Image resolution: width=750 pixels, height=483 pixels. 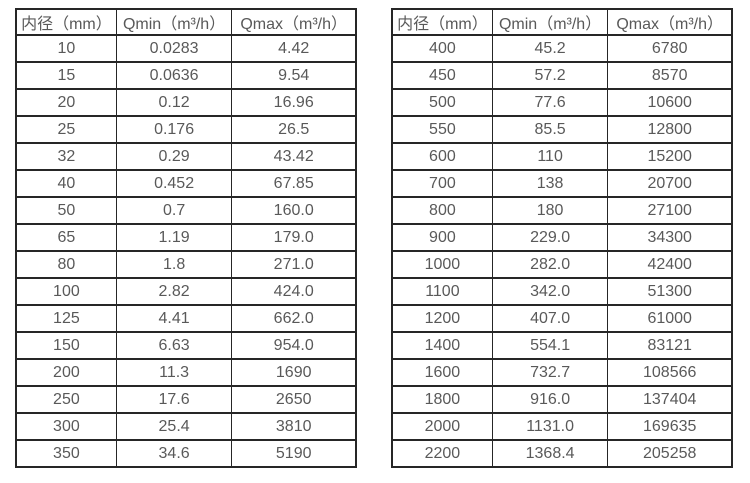 I want to click on table-row: 250 17.6 2650, so click(x=186, y=399).